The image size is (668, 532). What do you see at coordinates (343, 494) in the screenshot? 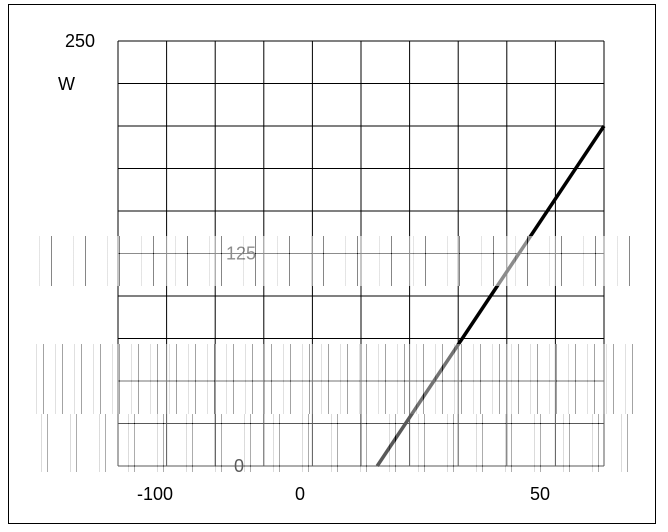
I see `x-tick-labels: -100 0 50` at bounding box center [343, 494].